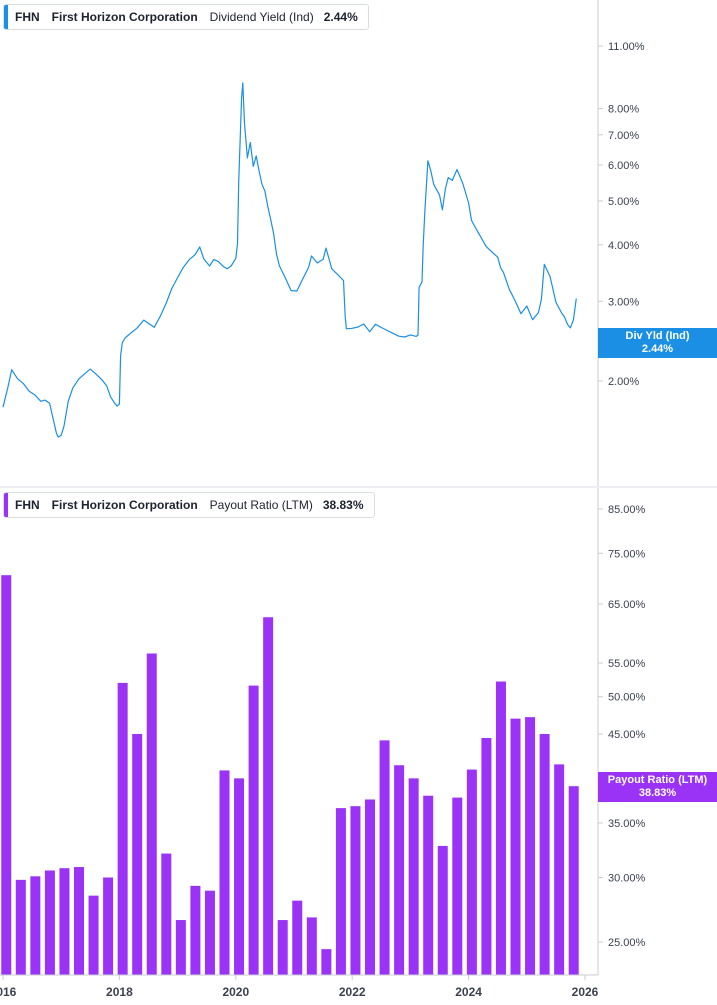 The width and height of the screenshot is (717, 1005). I want to click on payout-axis-tick-label: 45.00%, so click(627, 735).